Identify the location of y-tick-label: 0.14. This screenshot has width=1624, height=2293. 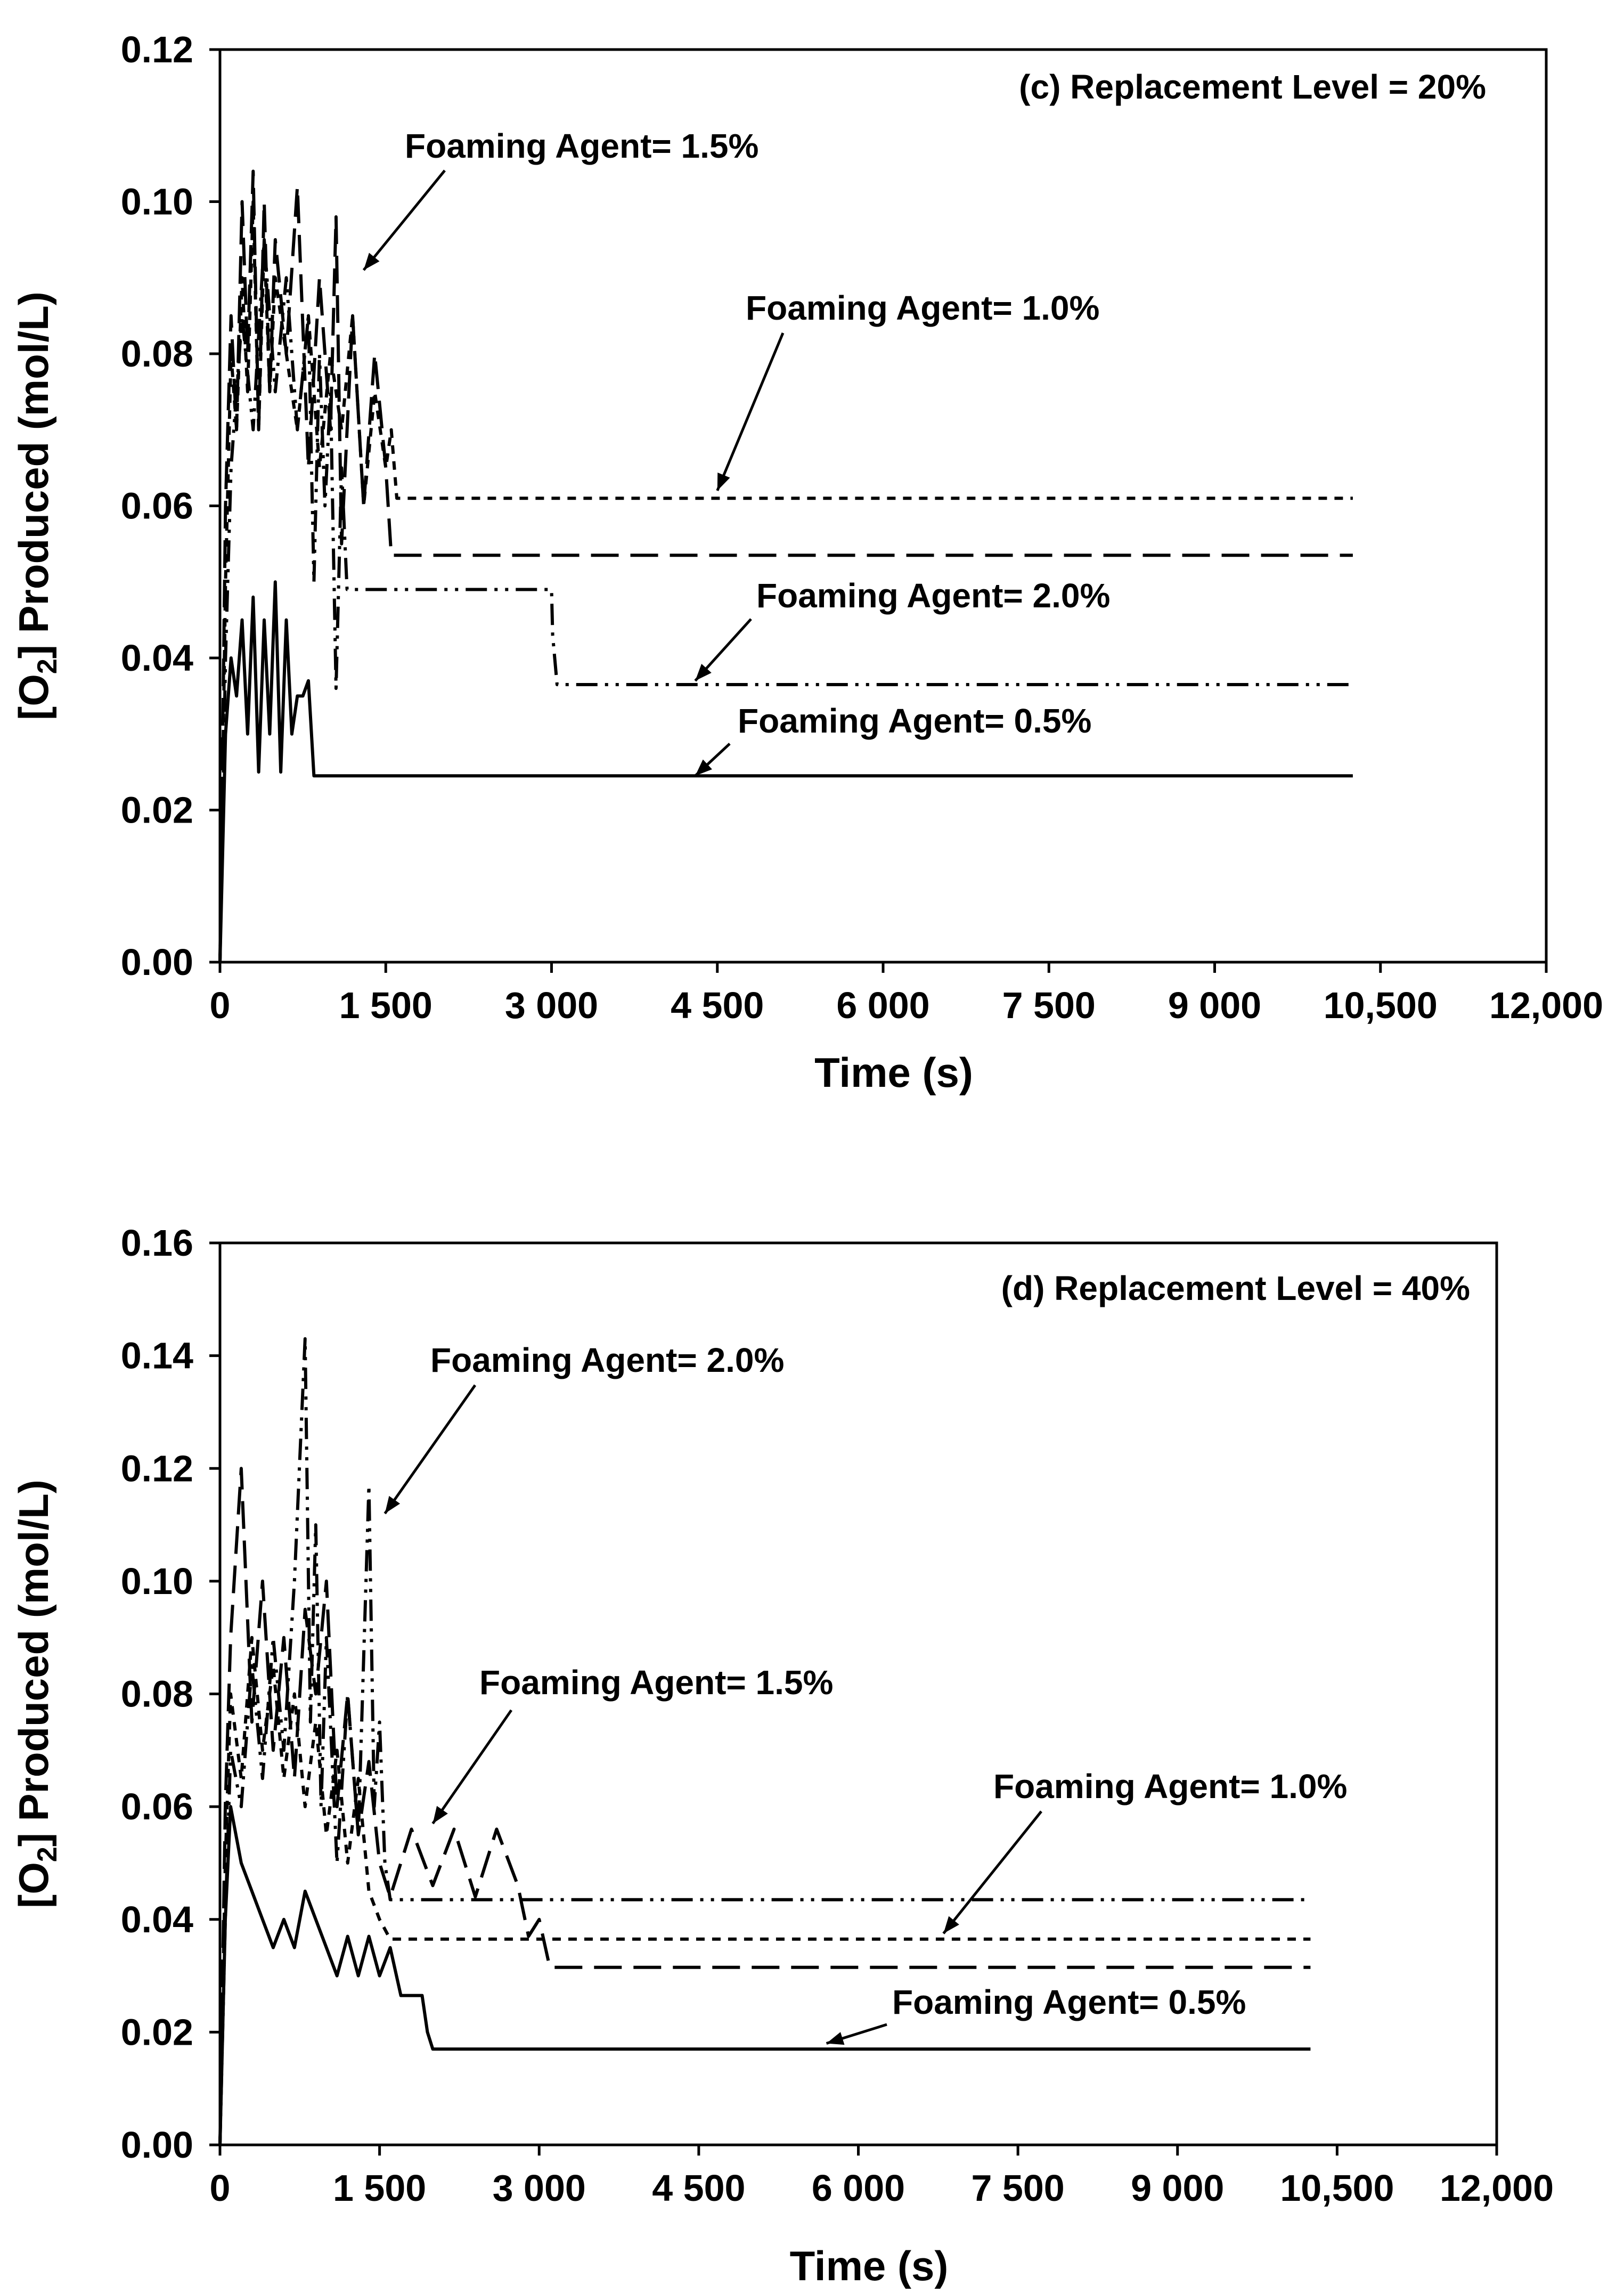
(157, 1356).